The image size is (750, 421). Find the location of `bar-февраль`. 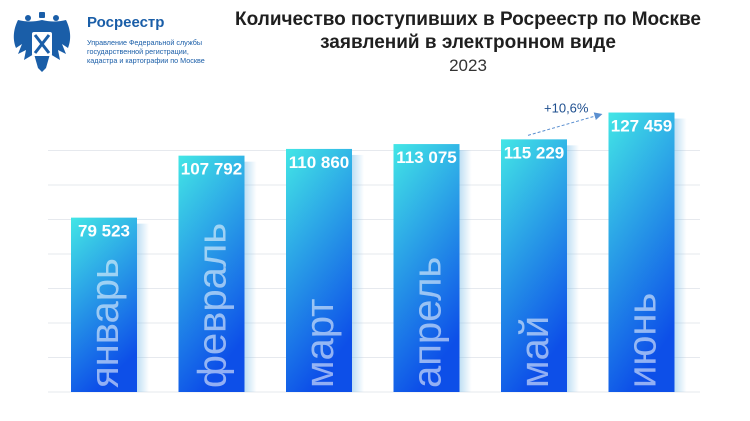

bar-февраль is located at coordinates (211, 273).